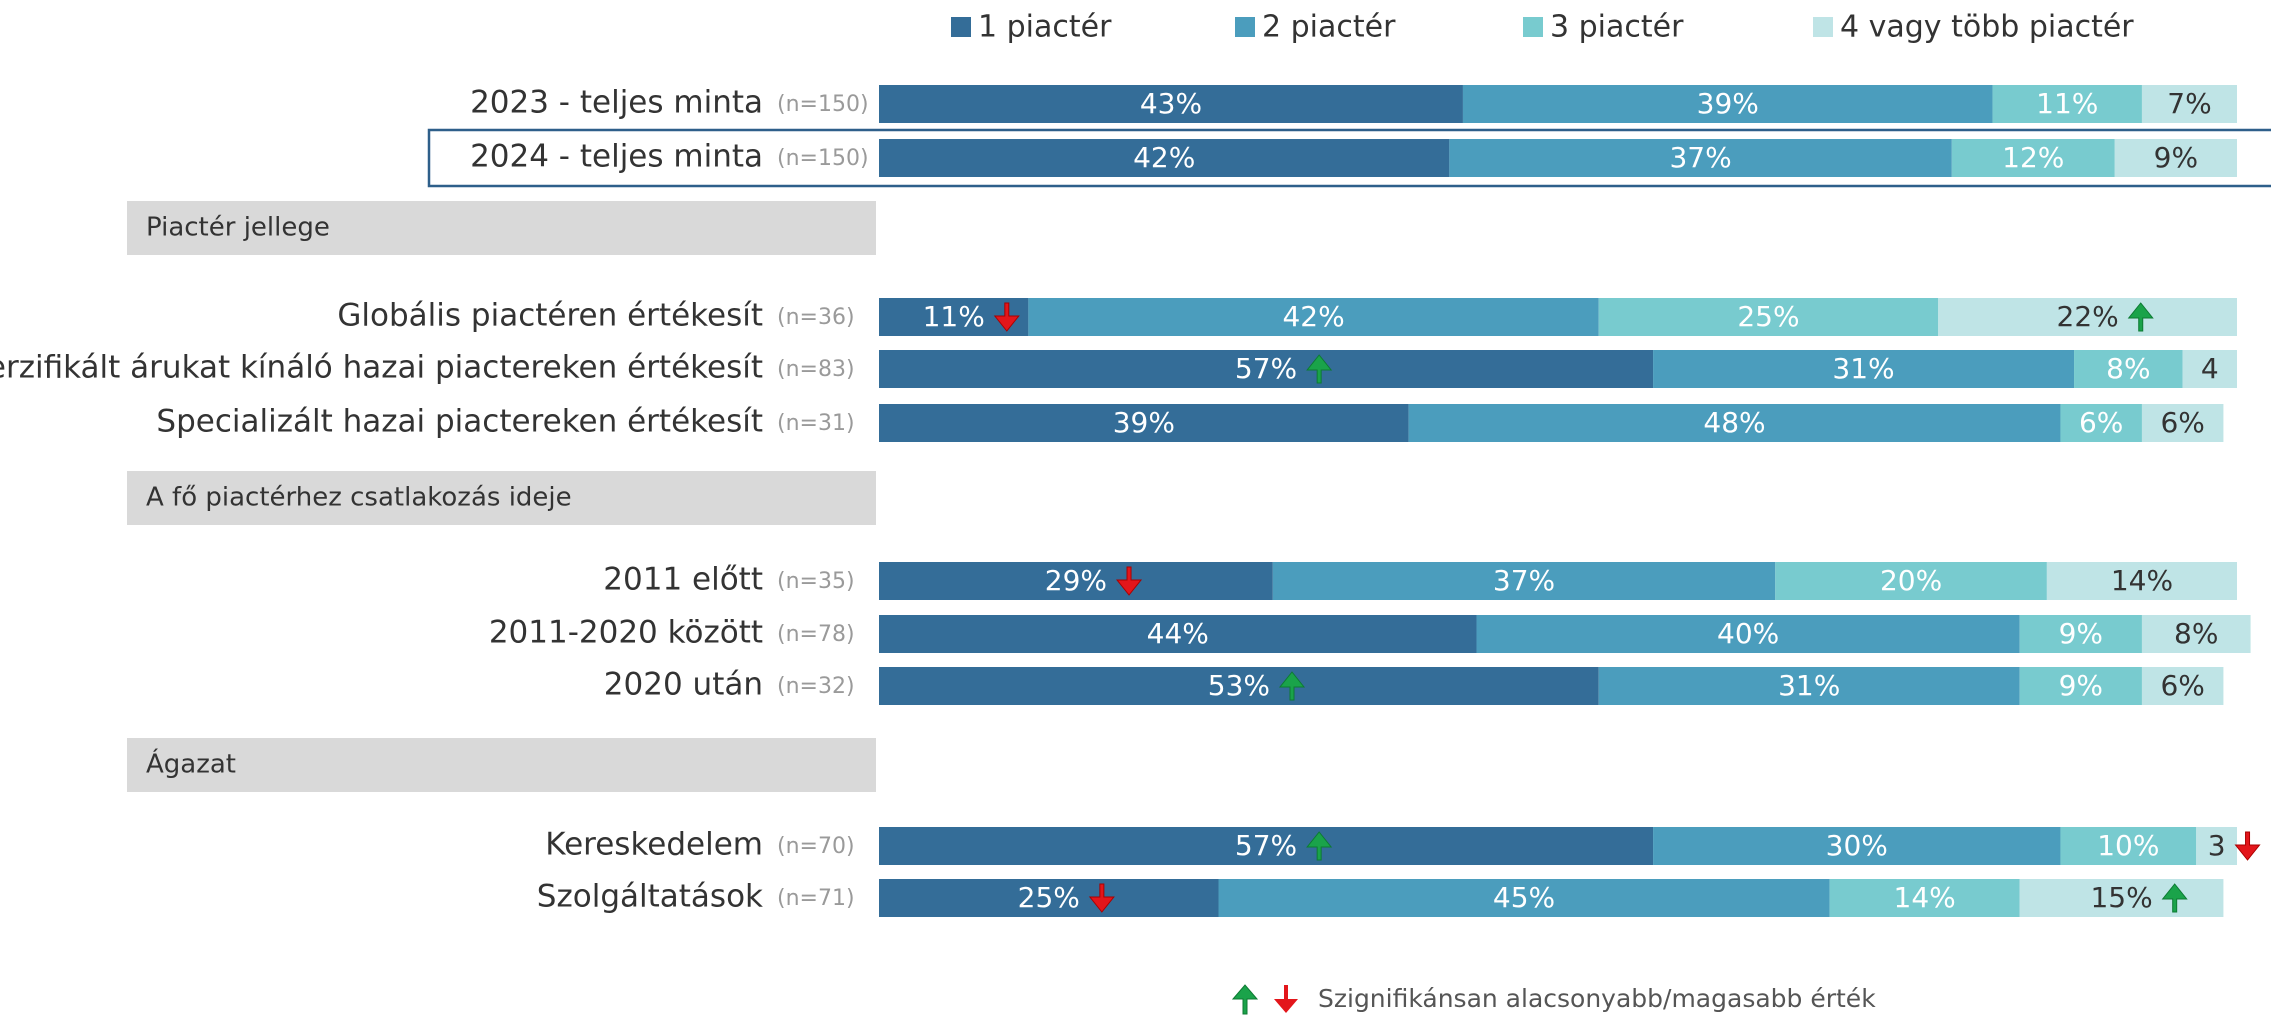 Image resolution: width=2271 pixels, height=1016 pixels. Describe the element at coordinates (683, 685) in the screenshot. I see `category-label: 2020 után` at that location.